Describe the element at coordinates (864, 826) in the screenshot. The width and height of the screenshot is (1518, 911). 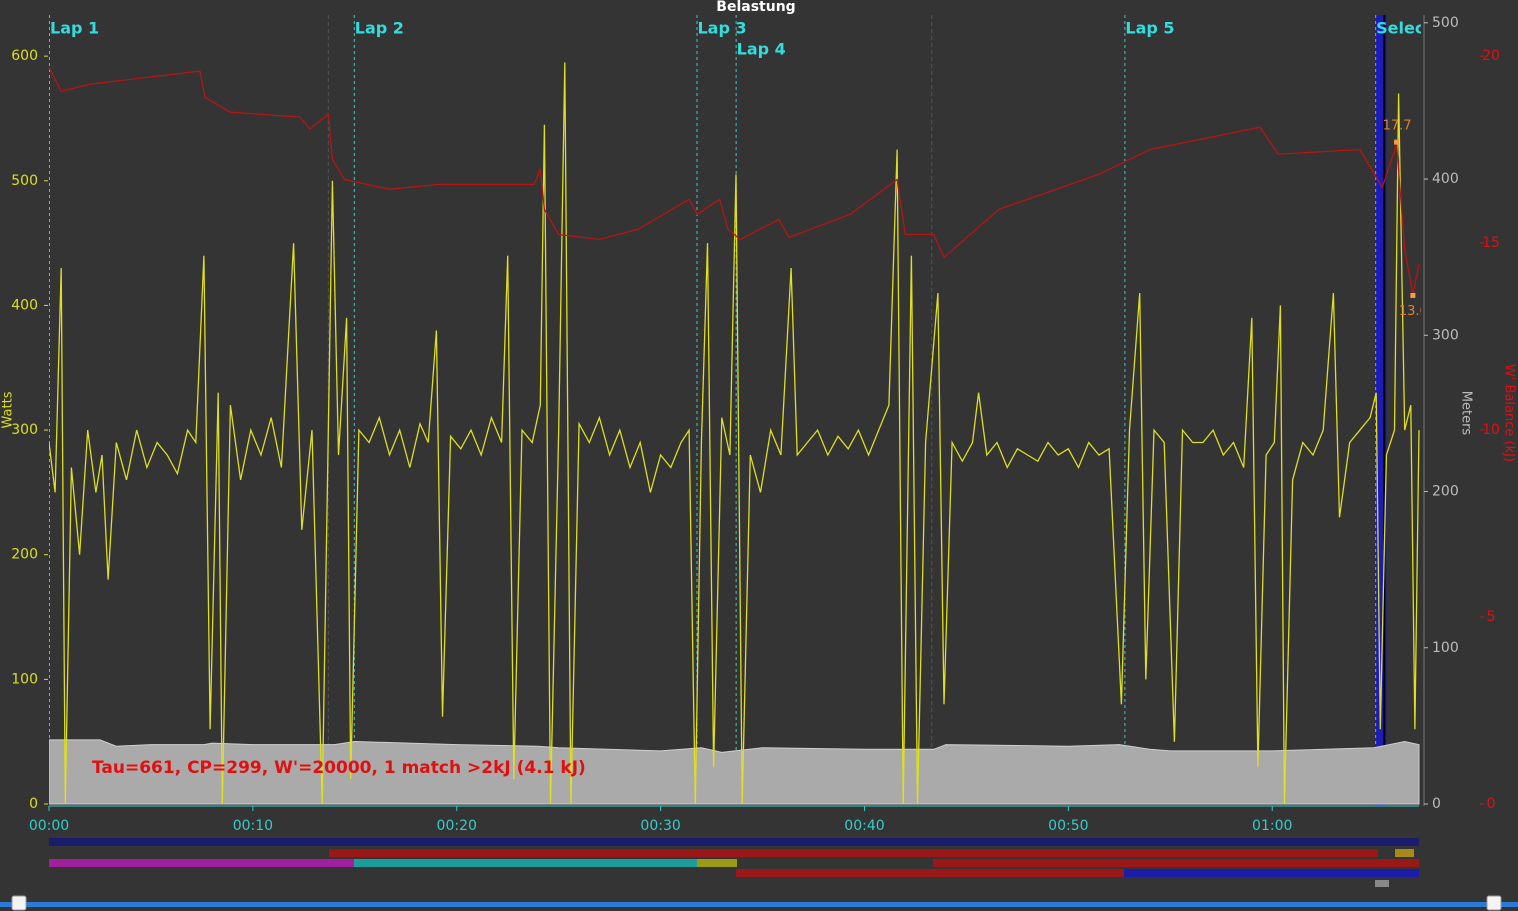
I see `x-tick-label: 00:40` at that location.